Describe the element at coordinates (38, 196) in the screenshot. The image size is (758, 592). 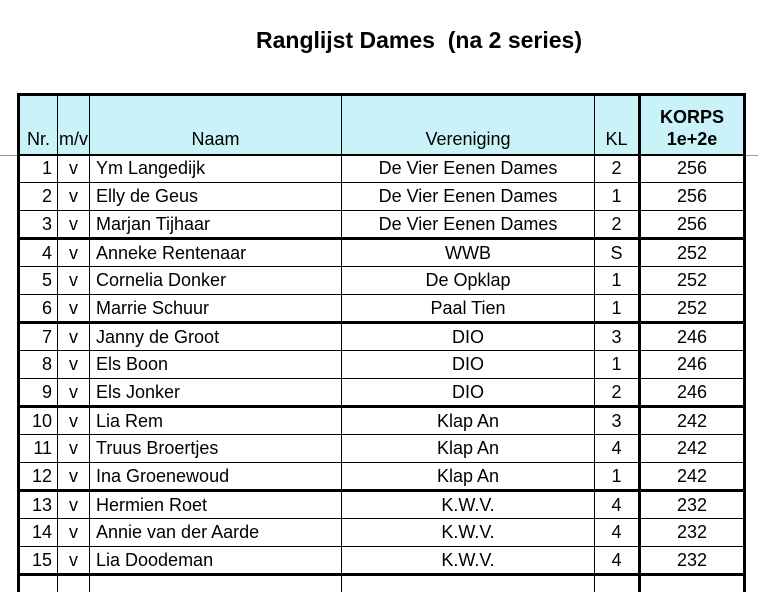
I see `cell-nr: 2` at that location.